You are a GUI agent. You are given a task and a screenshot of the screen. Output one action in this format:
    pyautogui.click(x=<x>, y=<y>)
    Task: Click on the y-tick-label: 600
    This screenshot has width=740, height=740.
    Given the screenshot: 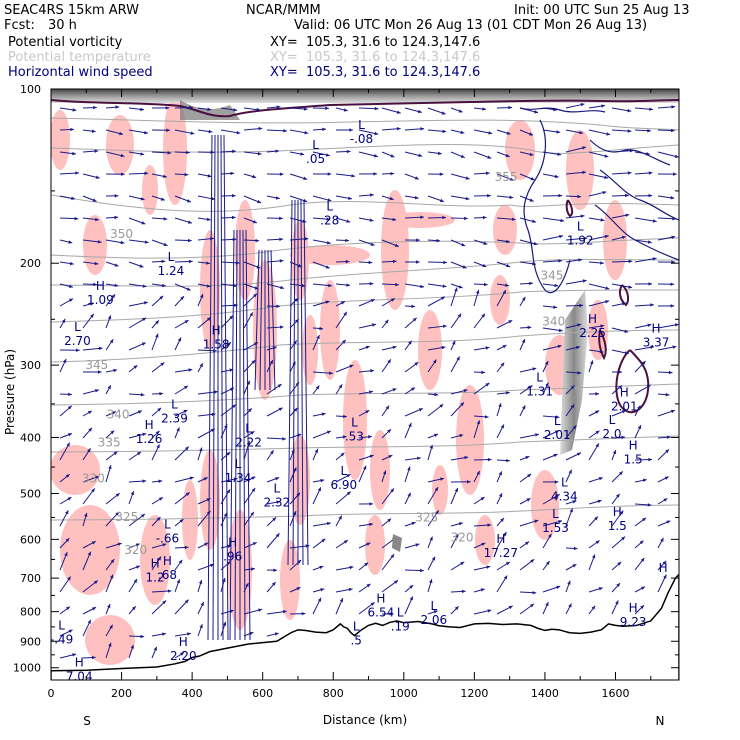 What is the action you would take?
    pyautogui.click(x=30, y=539)
    